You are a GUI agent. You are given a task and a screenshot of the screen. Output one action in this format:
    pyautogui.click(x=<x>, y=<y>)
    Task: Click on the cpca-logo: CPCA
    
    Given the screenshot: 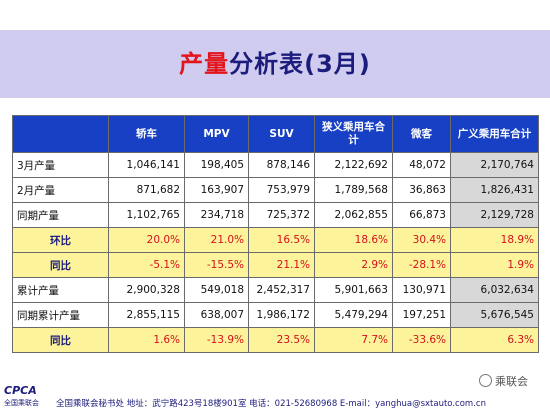 What is the action you would take?
    pyautogui.click(x=20, y=390)
    